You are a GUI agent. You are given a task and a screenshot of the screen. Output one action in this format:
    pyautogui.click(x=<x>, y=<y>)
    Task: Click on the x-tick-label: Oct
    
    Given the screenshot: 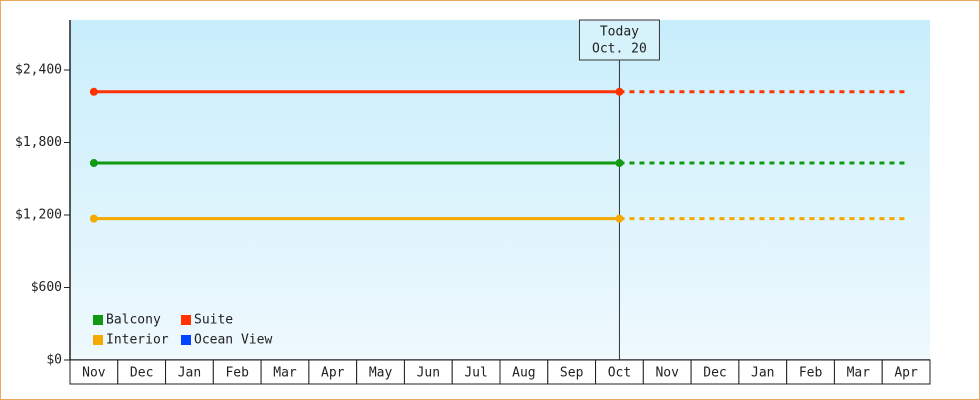 What is the action you would take?
    pyautogui.click(x=619, y=373)
    